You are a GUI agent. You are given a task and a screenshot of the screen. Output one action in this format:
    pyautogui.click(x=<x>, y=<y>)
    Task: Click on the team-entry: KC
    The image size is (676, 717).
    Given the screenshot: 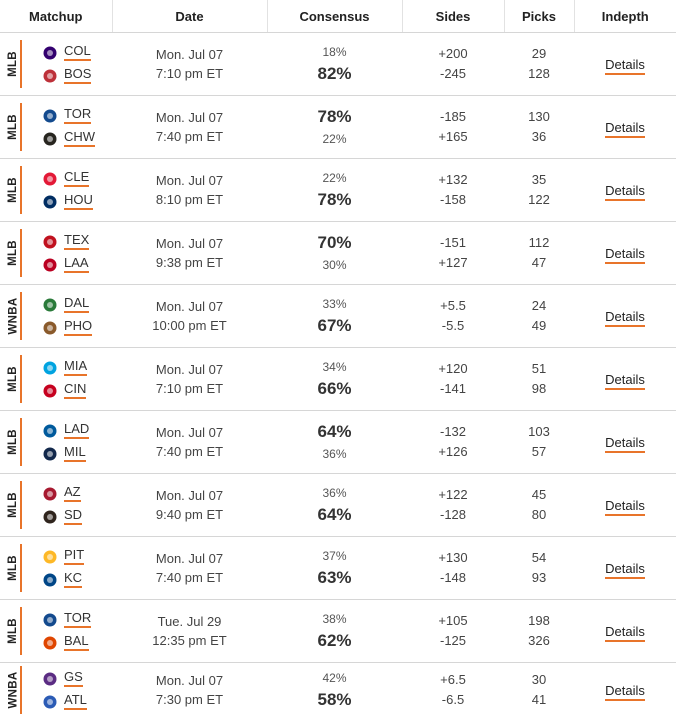 What is the action you would take?
    pyautogui.click(x=63, y=579)
    